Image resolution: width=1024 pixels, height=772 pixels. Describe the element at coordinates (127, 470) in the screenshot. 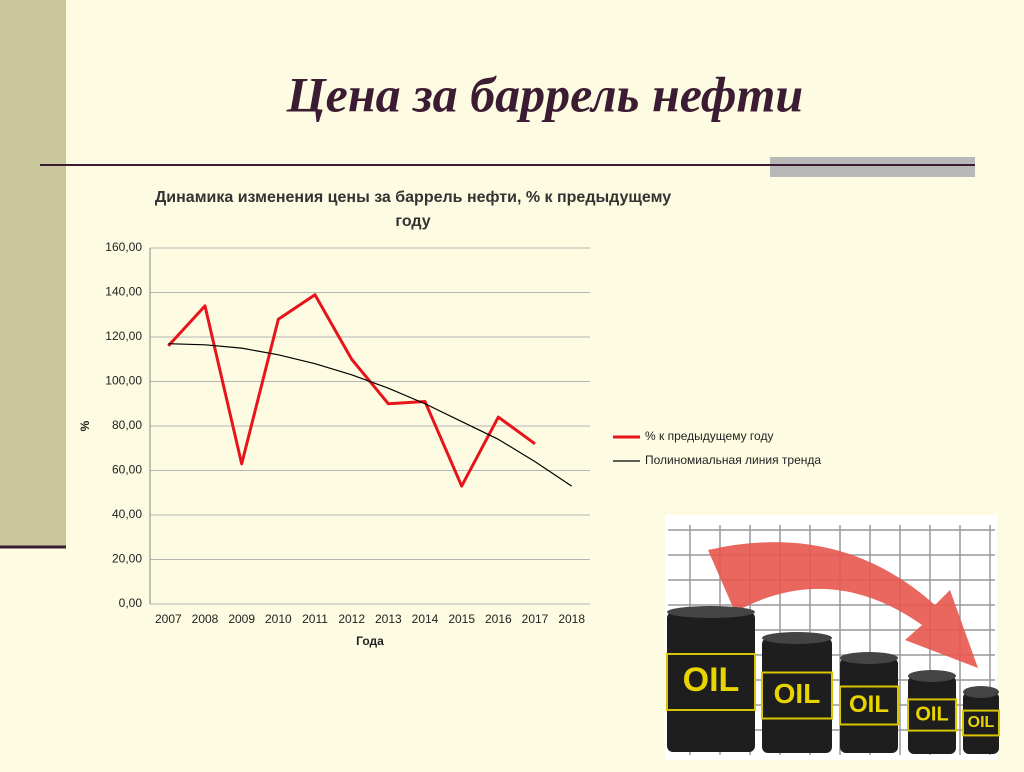

I see `y-tick-label: 60,00` at that location.